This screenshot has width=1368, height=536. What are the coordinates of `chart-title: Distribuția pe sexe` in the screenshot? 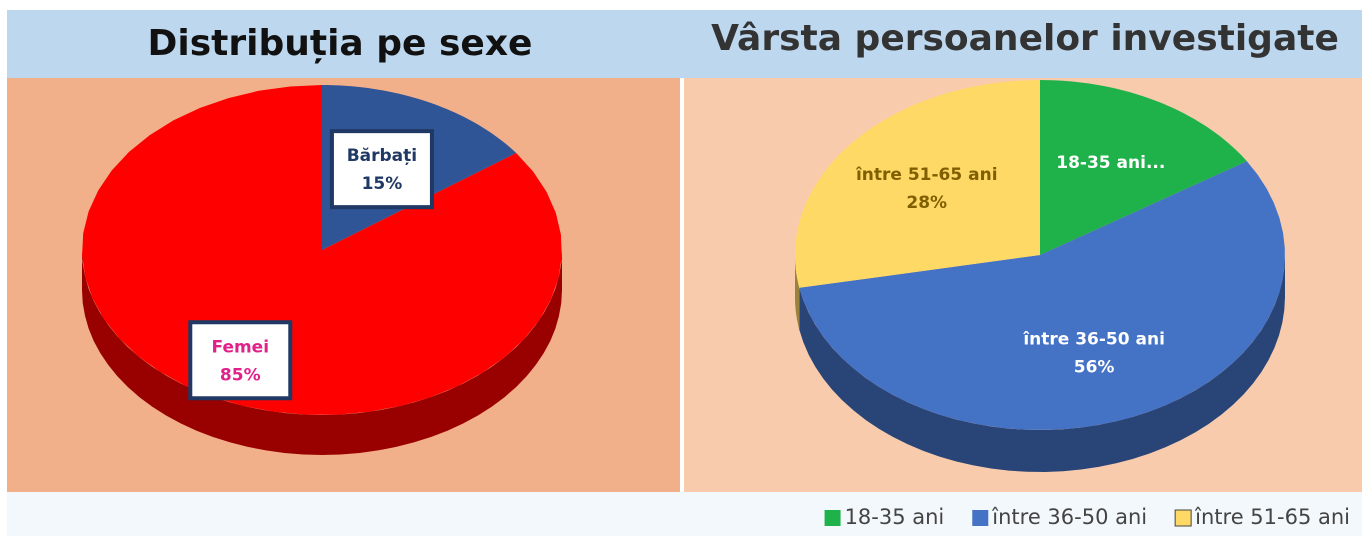 It's located at (340, 43).